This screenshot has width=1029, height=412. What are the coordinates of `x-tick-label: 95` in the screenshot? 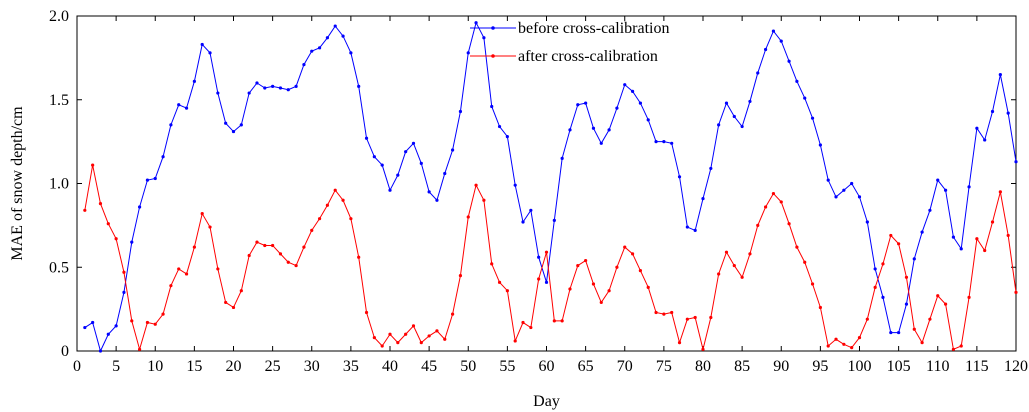 It's located at (820, 366).